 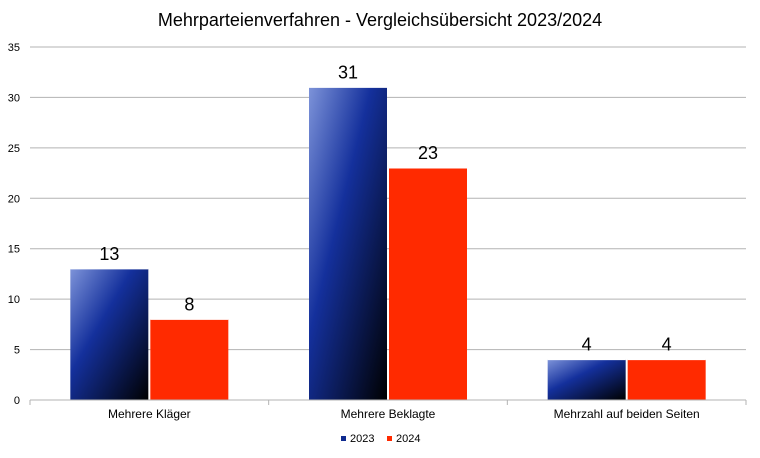 I want to click on y-axis: 0 5 10 15 20 25 30 35, so click(x=14, y=224).